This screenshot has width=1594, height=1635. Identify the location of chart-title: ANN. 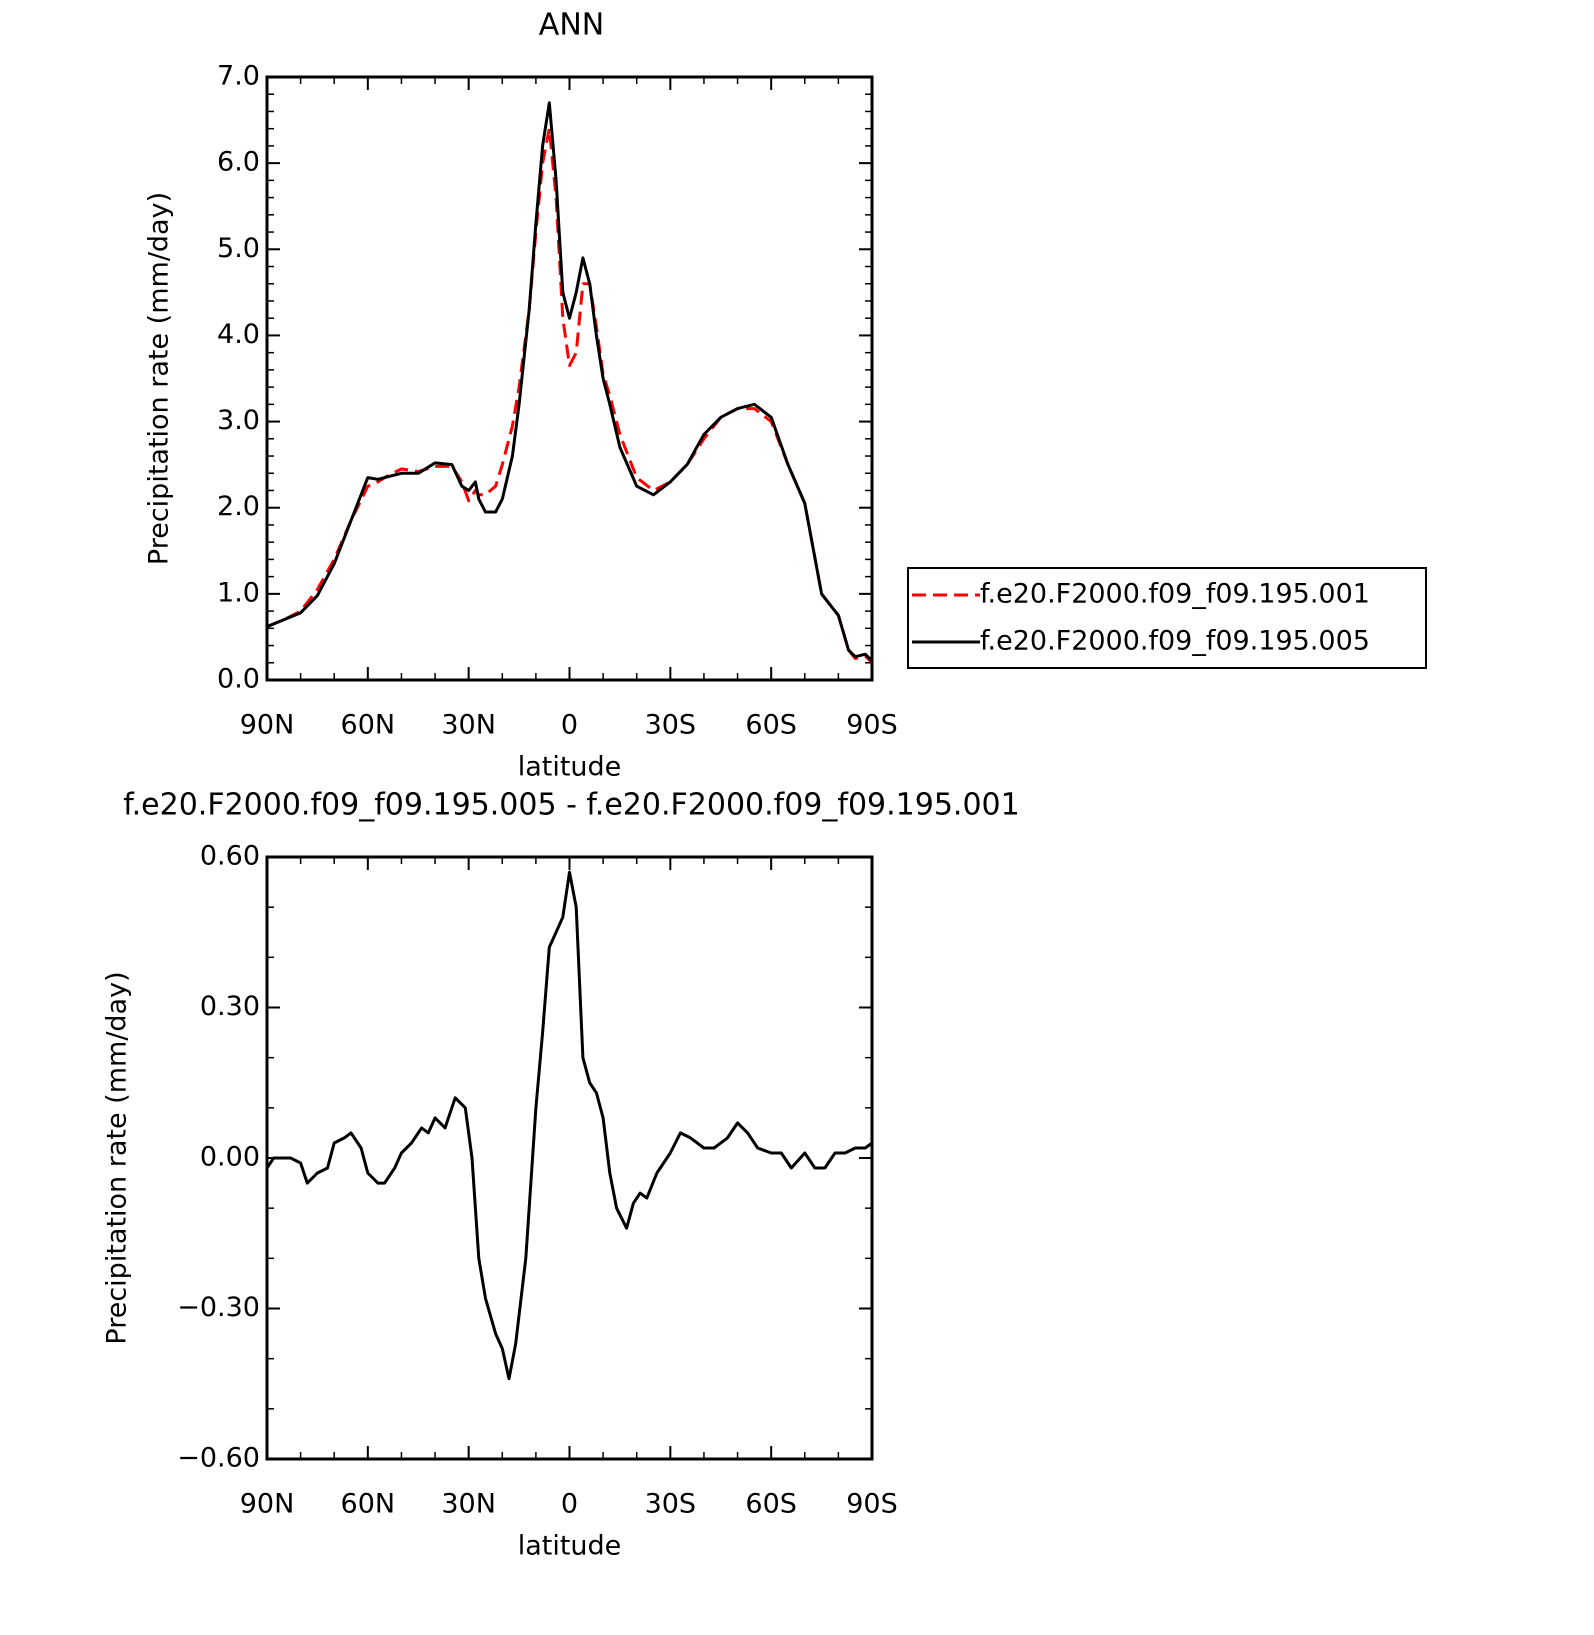
(571, 25).